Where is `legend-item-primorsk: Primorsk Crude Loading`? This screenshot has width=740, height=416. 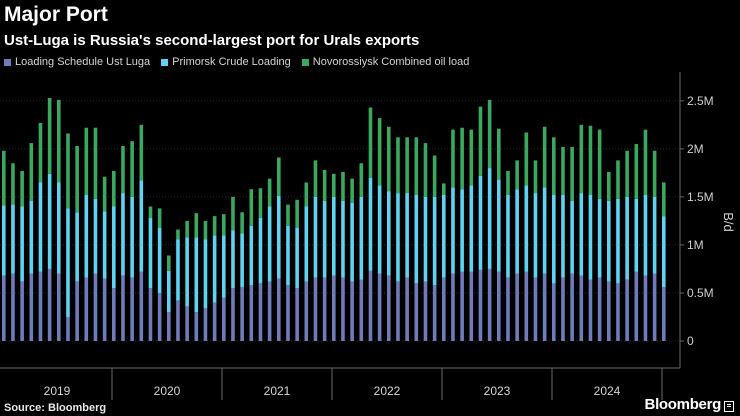 legend-item-primorsk: Primorsk Crude Loading is located at coordinates (226, 62).